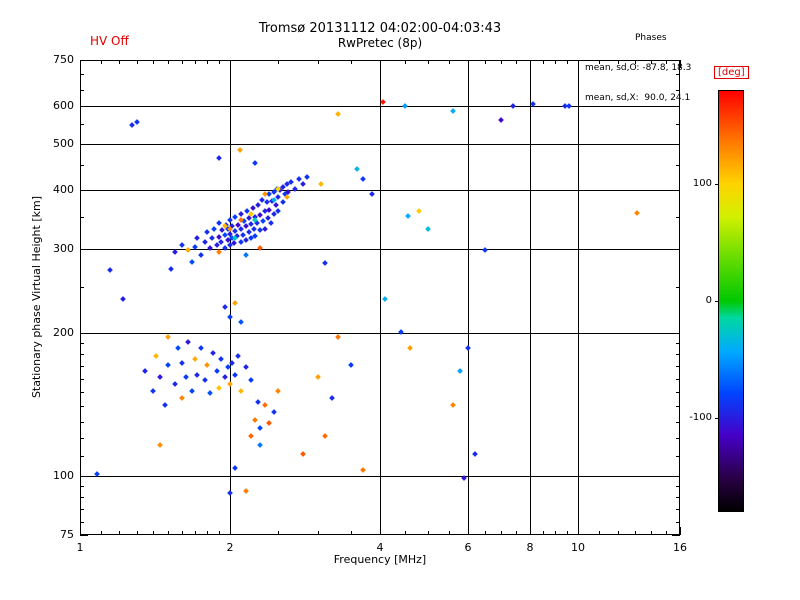  I want to click on y-tick-label: 100, so click(63, 475).